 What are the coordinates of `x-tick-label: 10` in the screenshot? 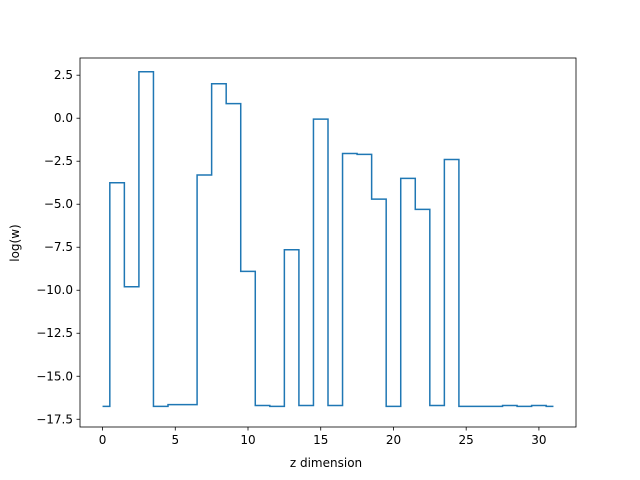 It's located at (247, 440).